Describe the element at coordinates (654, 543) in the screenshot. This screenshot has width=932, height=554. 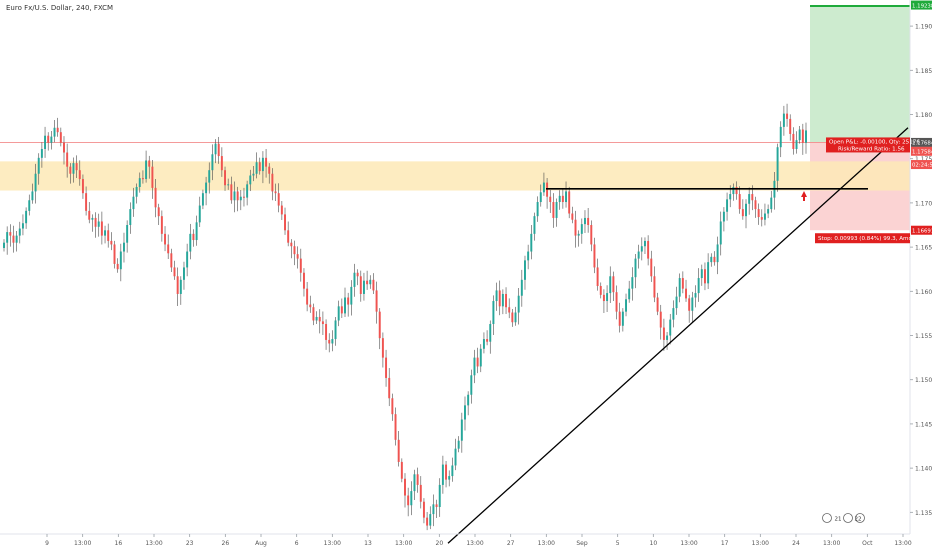
I see `time-tick-label: 10` at that location.